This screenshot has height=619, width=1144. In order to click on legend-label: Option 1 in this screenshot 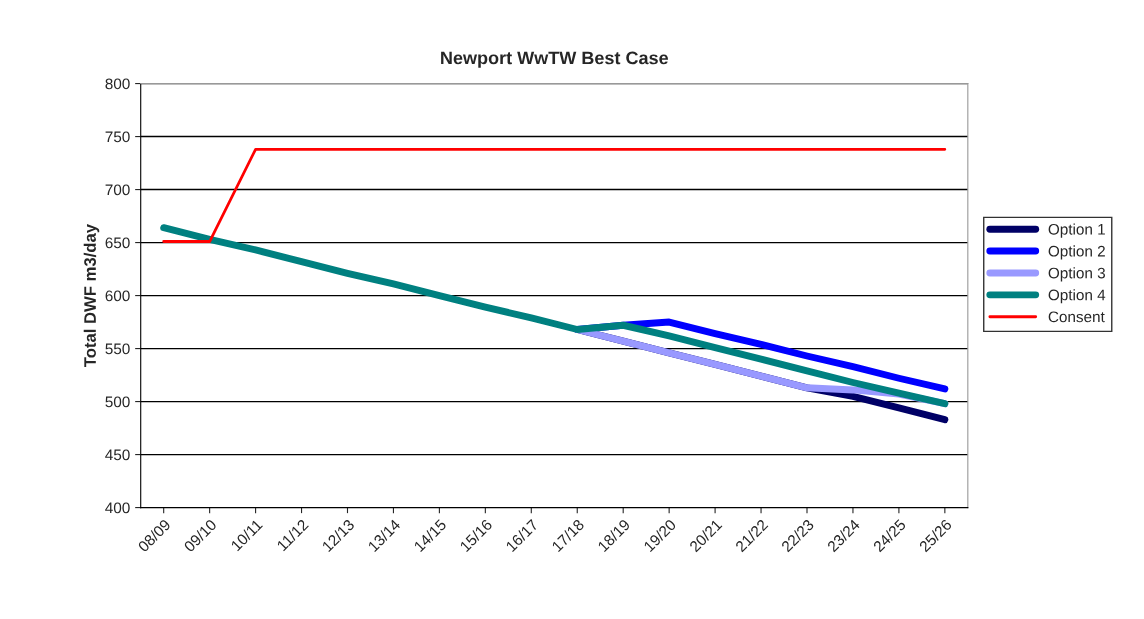, I will do `click(1076, 230)`.